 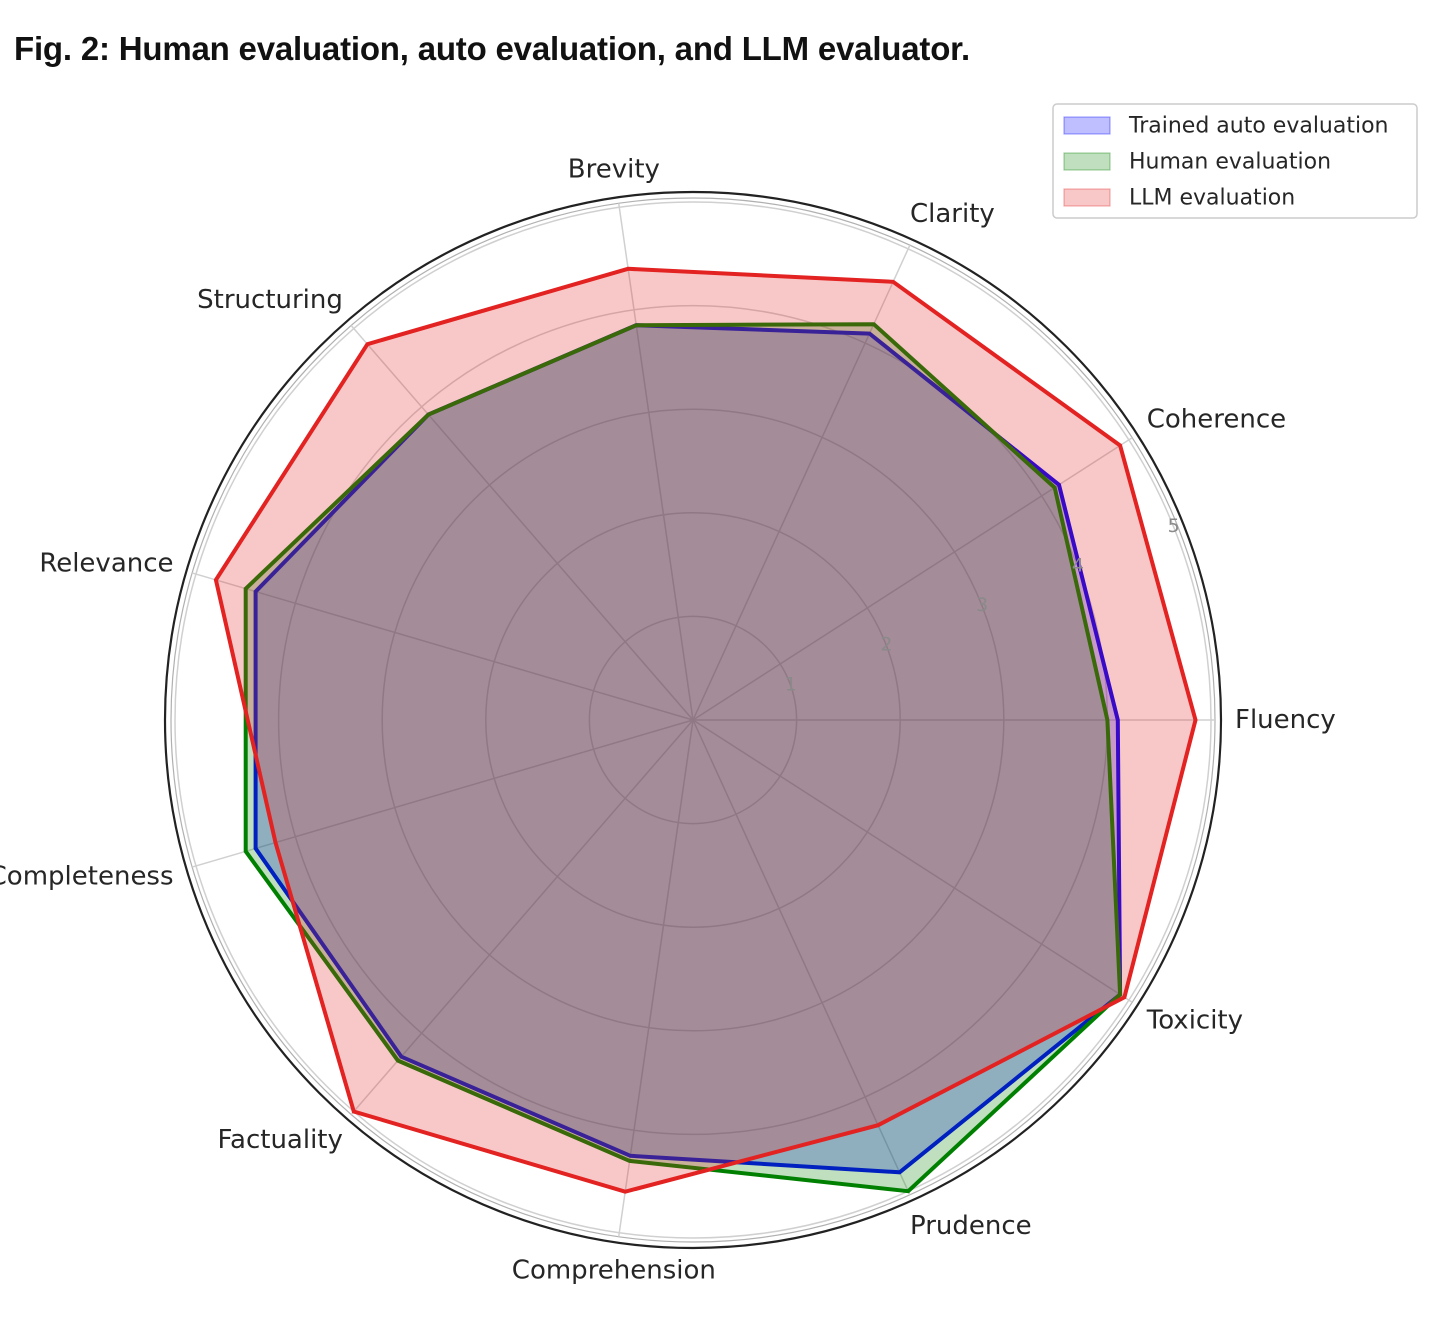 I want to click on axis-label-relevance: Relevance, so click(x=106, y=563).